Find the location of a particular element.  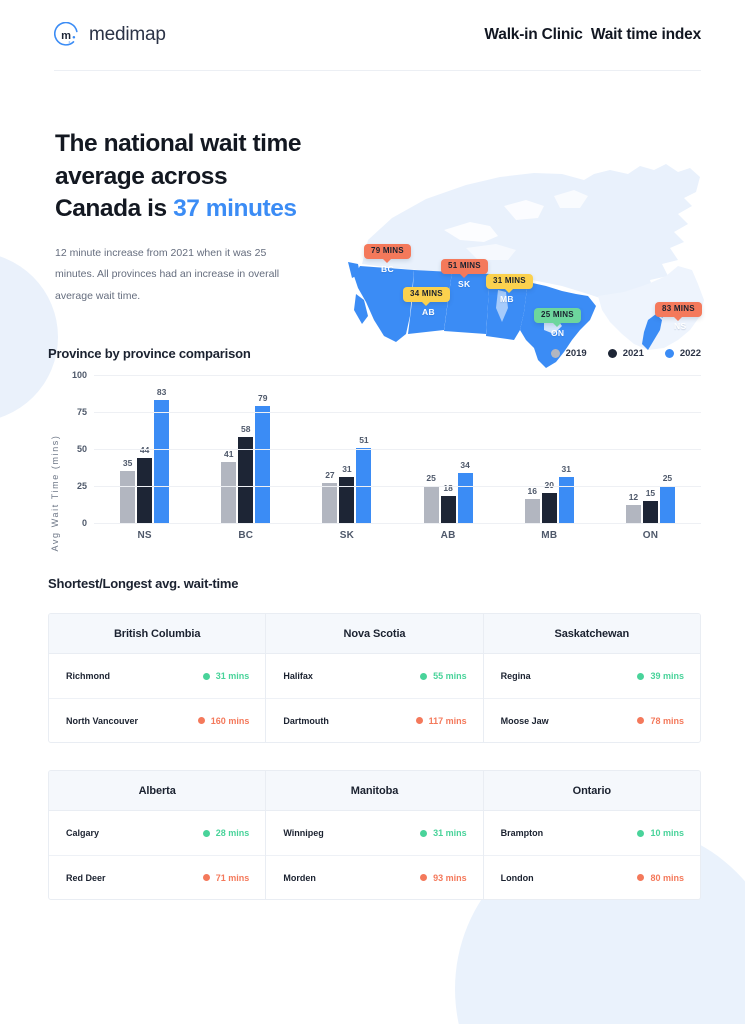

map-badge-sk: 51 MINS is located at coordinates (464, 268).